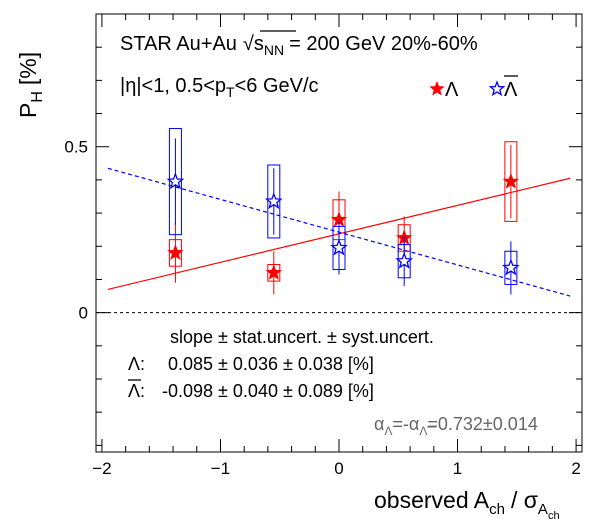 This screenshot has height=531, width=600. What do you see at coordinates (543, 509) in the screenshot?
I see `x-axis-label-sub2: A` at bounding box center [543, 509].